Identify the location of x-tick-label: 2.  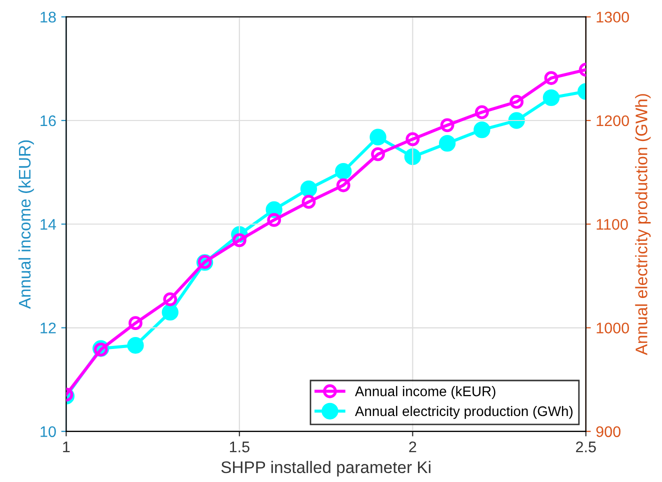
(412, 447).